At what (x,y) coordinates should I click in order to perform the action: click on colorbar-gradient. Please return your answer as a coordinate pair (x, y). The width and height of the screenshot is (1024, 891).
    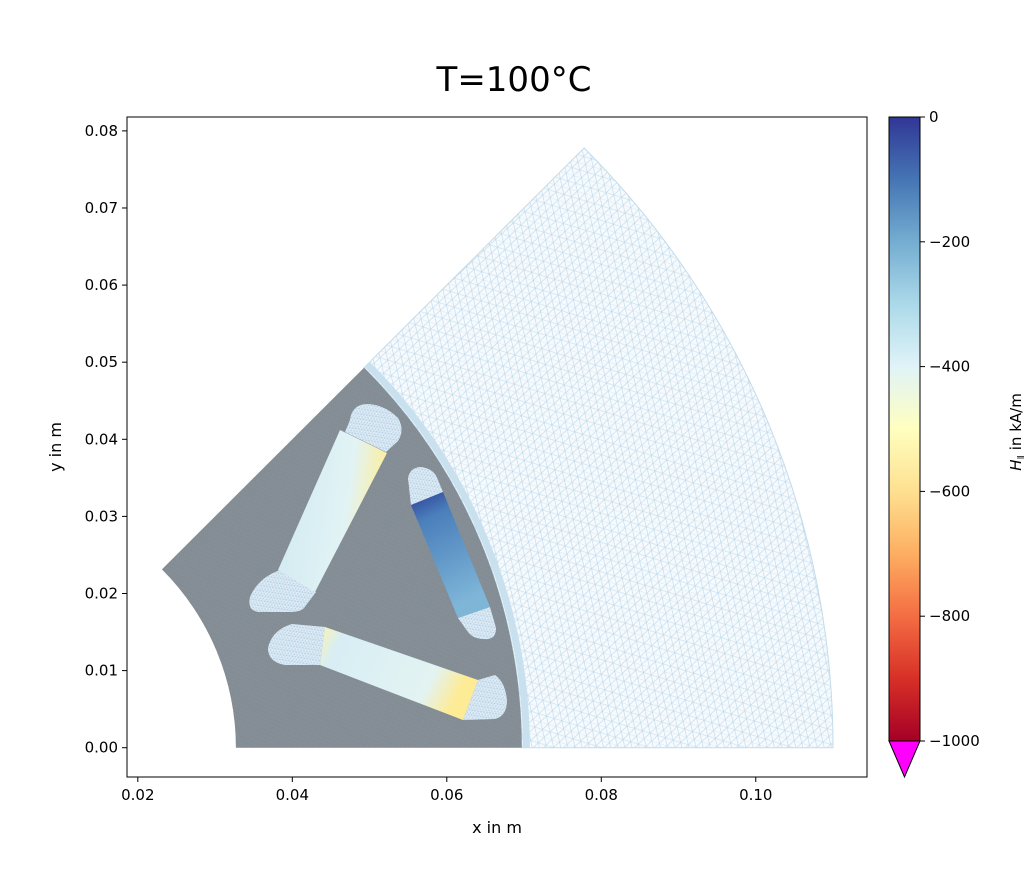
    Looking at the image, I should click on (904, 429).